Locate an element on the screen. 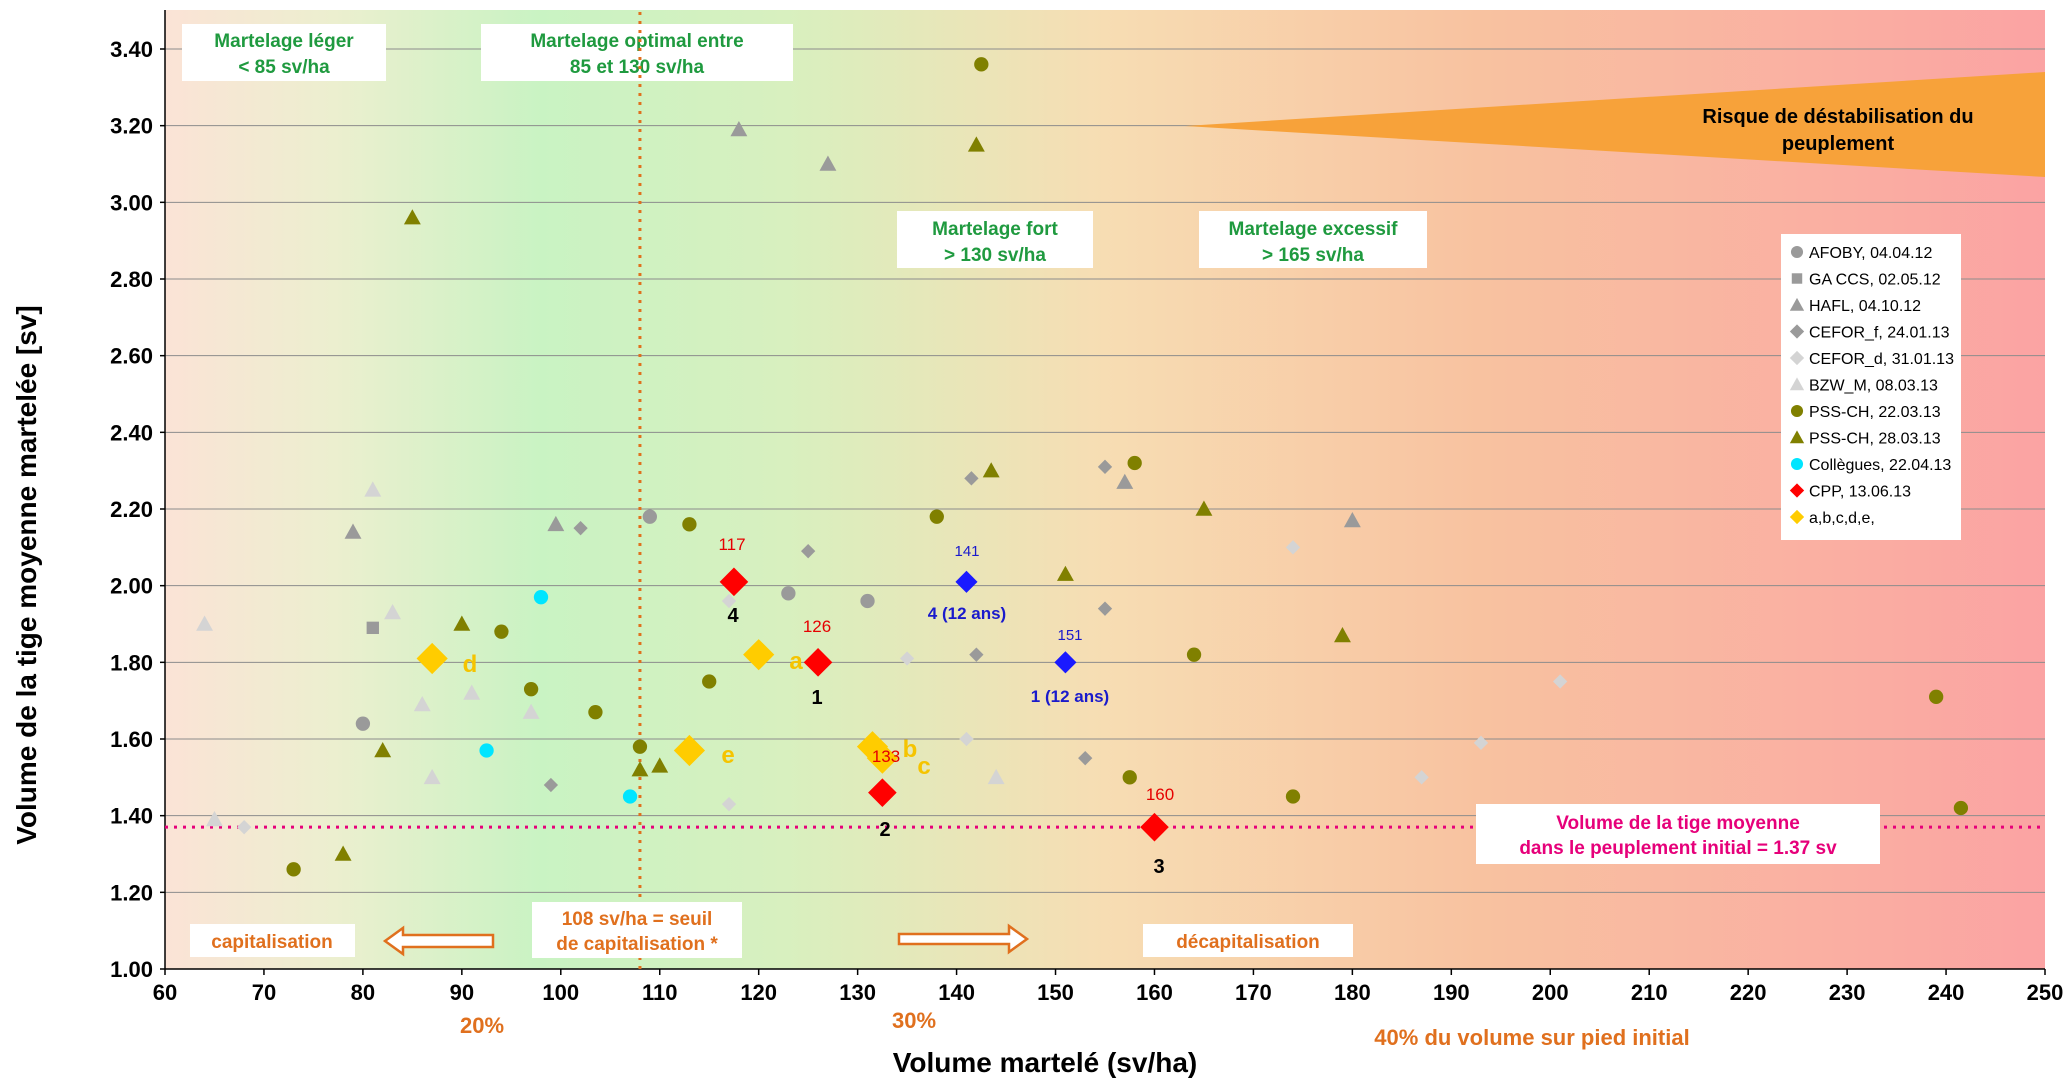 The image size is (2068, 1078). y-tick-label: 1.60 is located at coordinates (131, 739).